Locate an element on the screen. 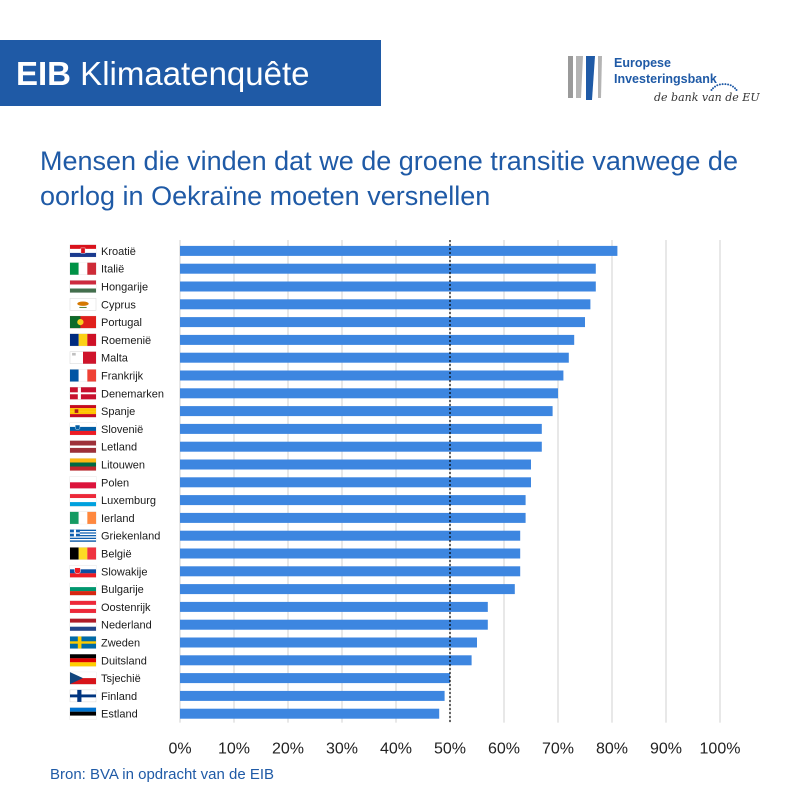  category-label: Slowakije is located at coordinates (124, 572).